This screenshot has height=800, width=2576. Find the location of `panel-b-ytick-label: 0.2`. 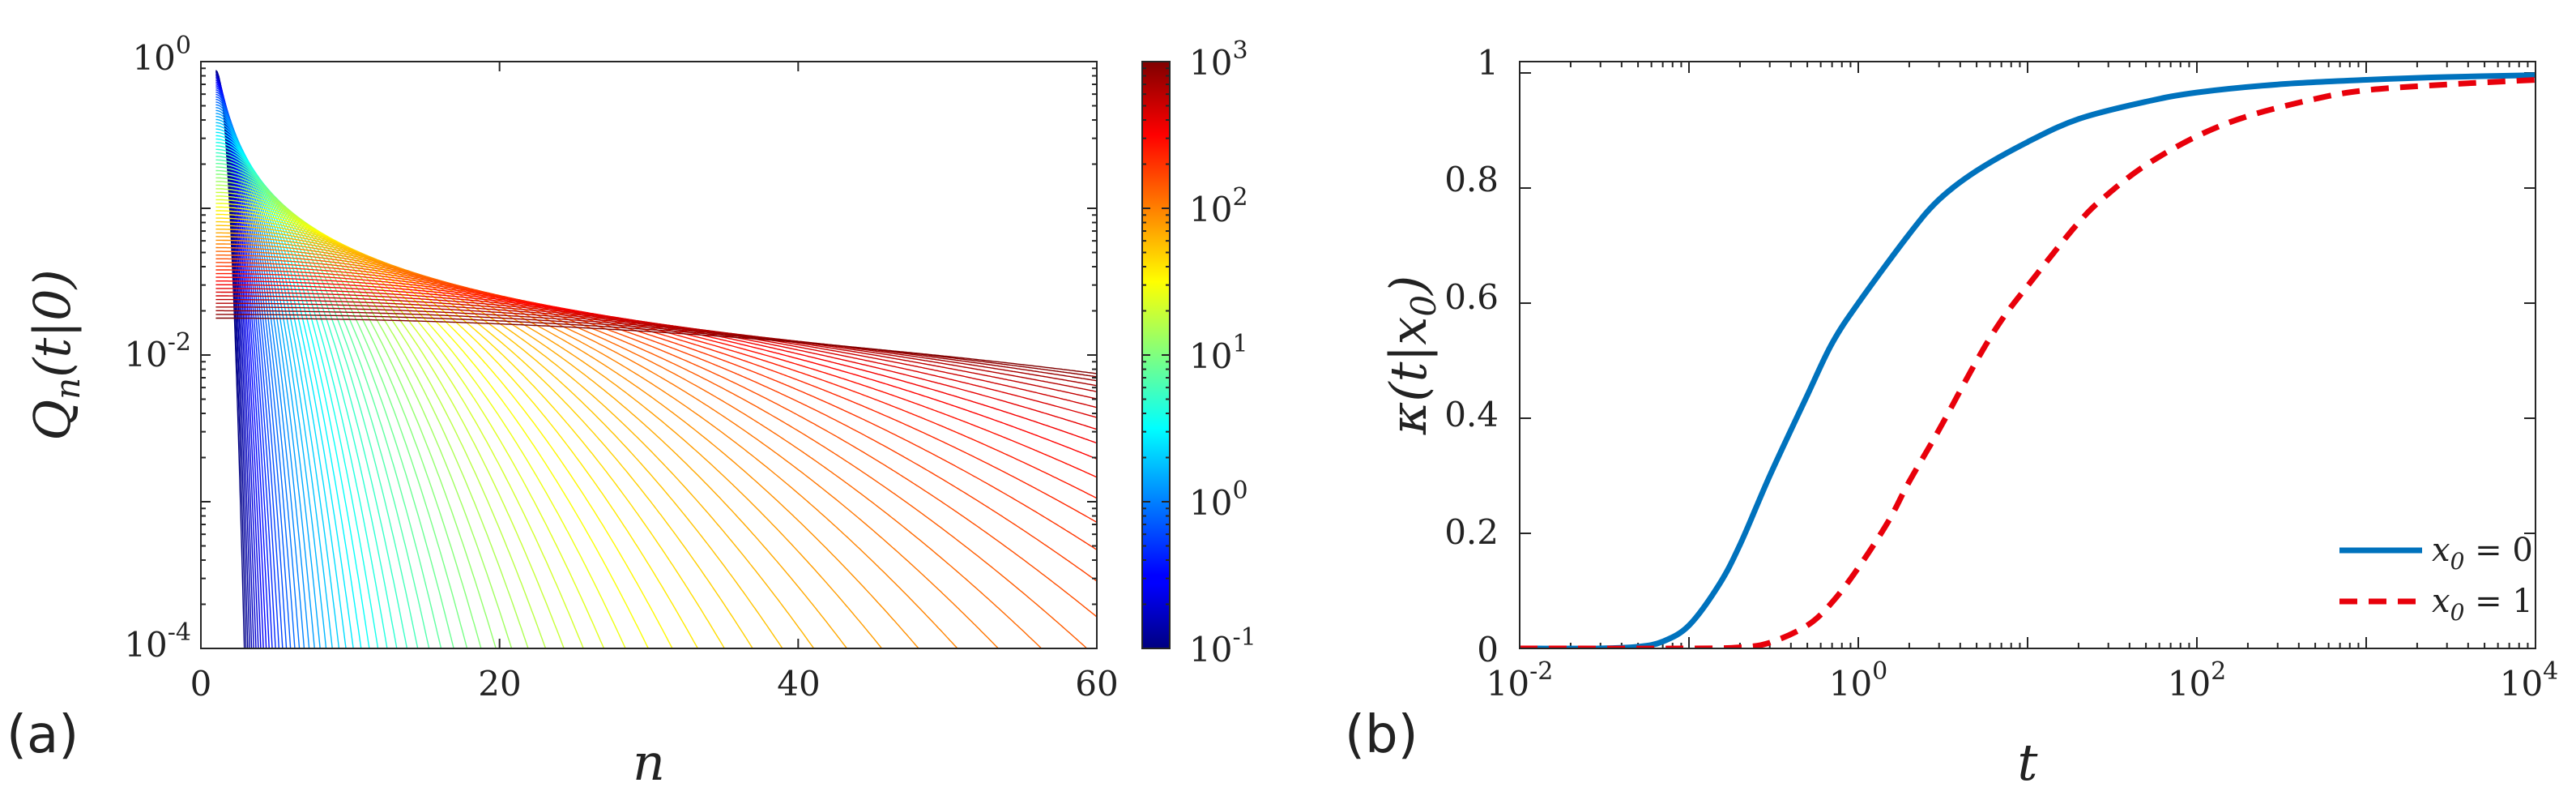

panel-b-ytick-label: 0.2 is located at coordinates (1471, 532).